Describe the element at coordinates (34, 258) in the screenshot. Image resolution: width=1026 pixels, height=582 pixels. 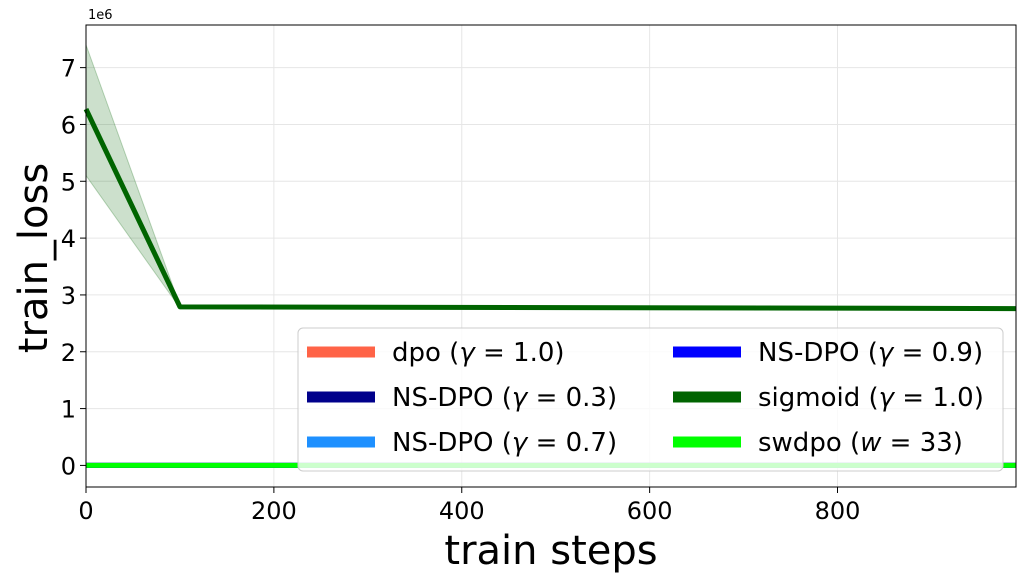
I see `y-axis-label: train_loss` at that location.